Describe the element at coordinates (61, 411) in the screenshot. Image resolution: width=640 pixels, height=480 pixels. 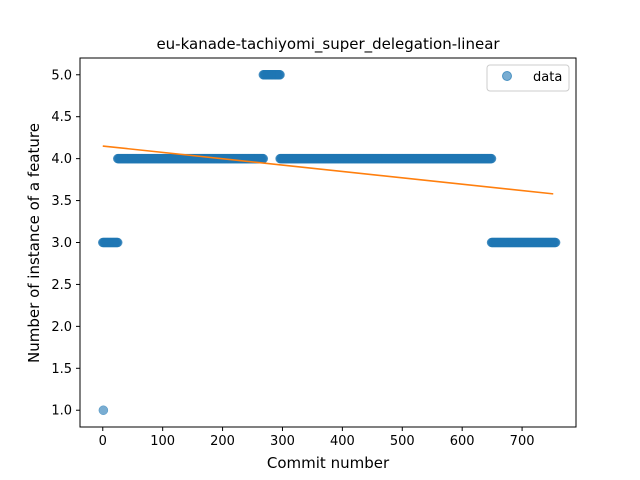
I see `y-tick-label: 1.0` at that location.